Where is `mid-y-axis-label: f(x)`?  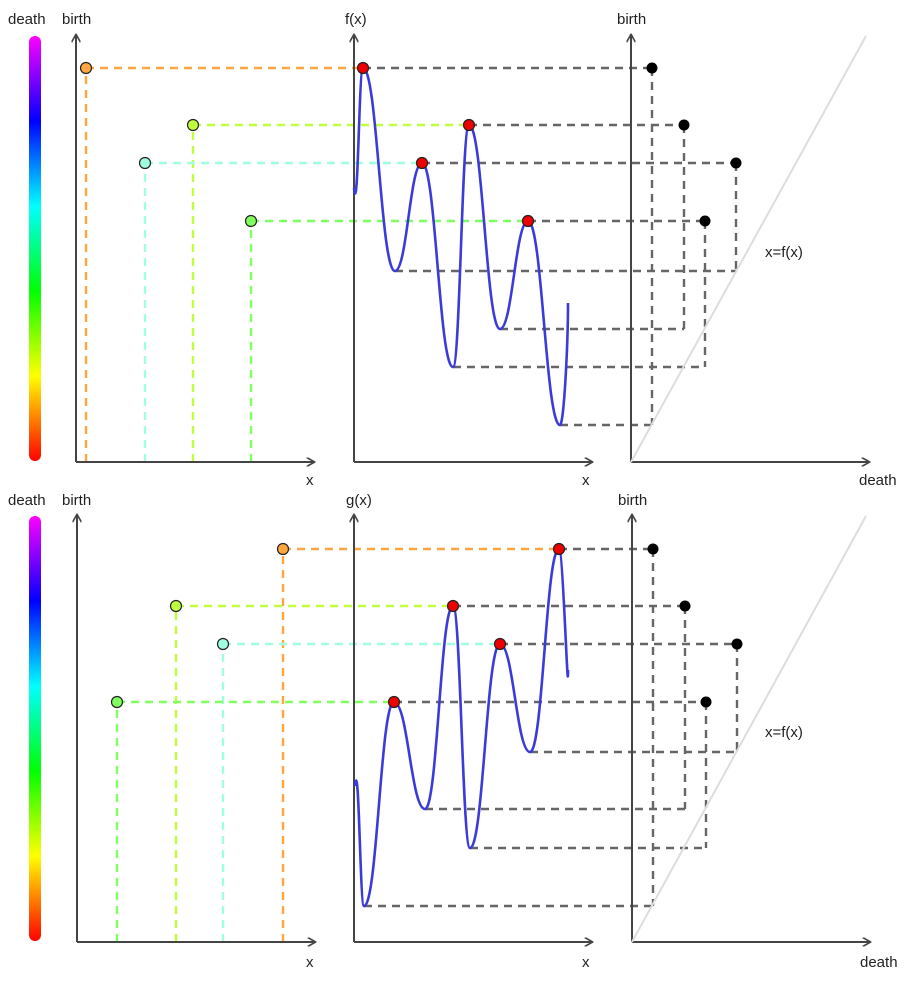
mid-y-axis-label: f(x) is located at coordinates (356, 19).